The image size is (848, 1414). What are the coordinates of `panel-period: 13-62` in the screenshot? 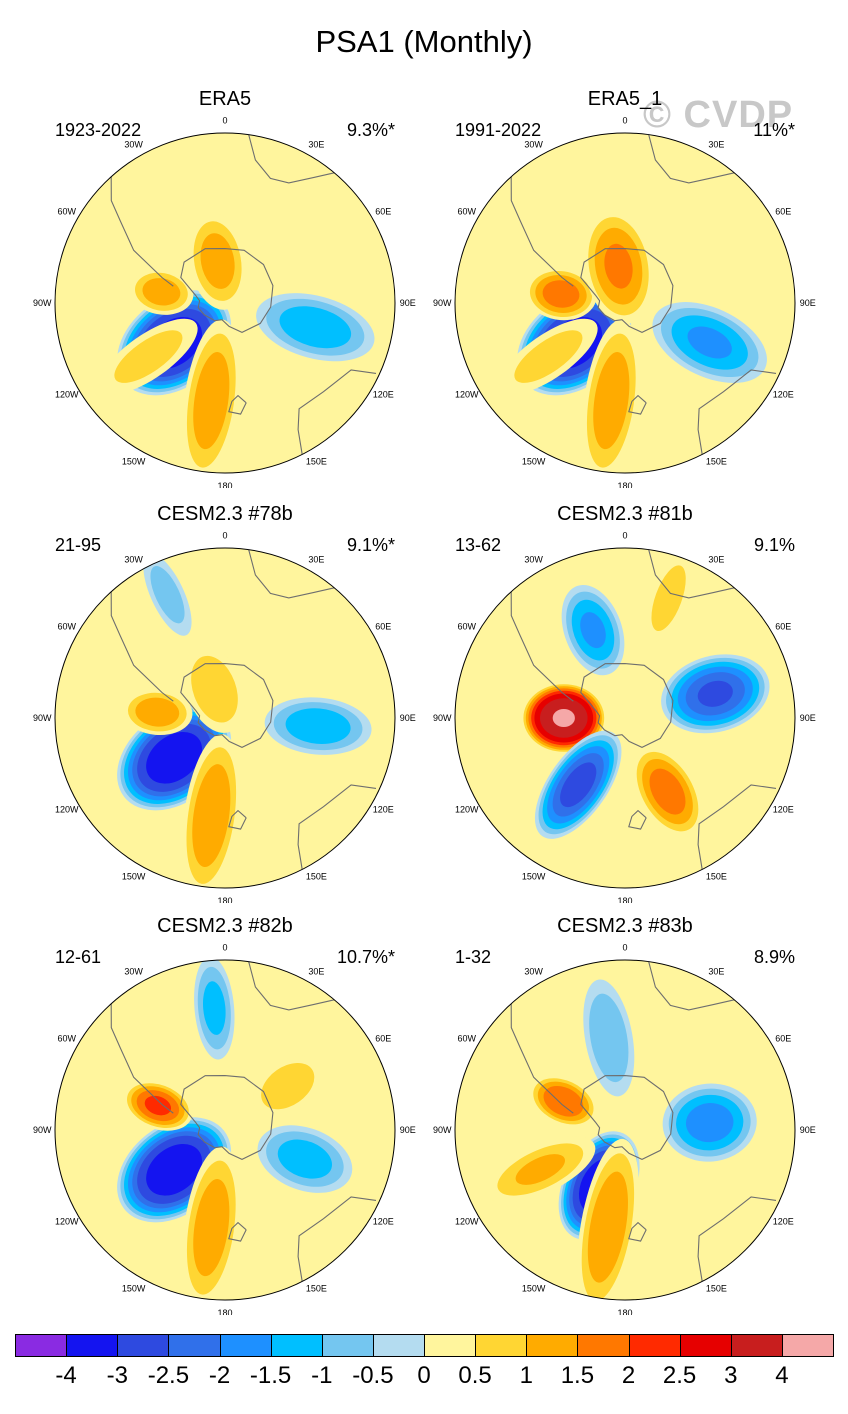 It's located at (478, 545).